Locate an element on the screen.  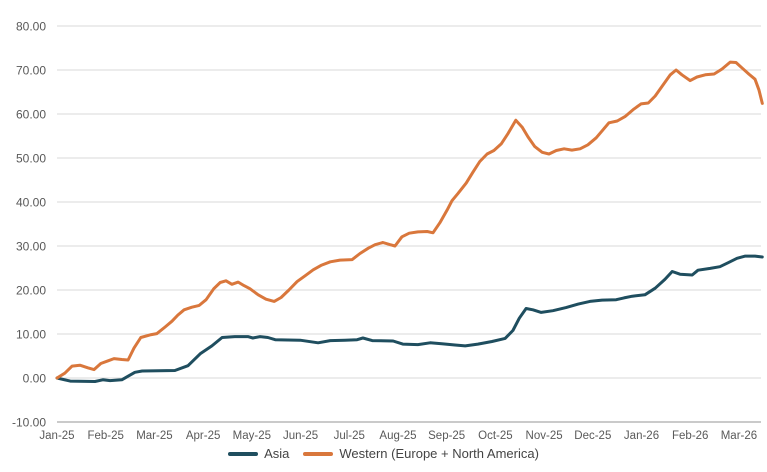
y-tick-label: 70.00 is located at coordinates (31, 71).